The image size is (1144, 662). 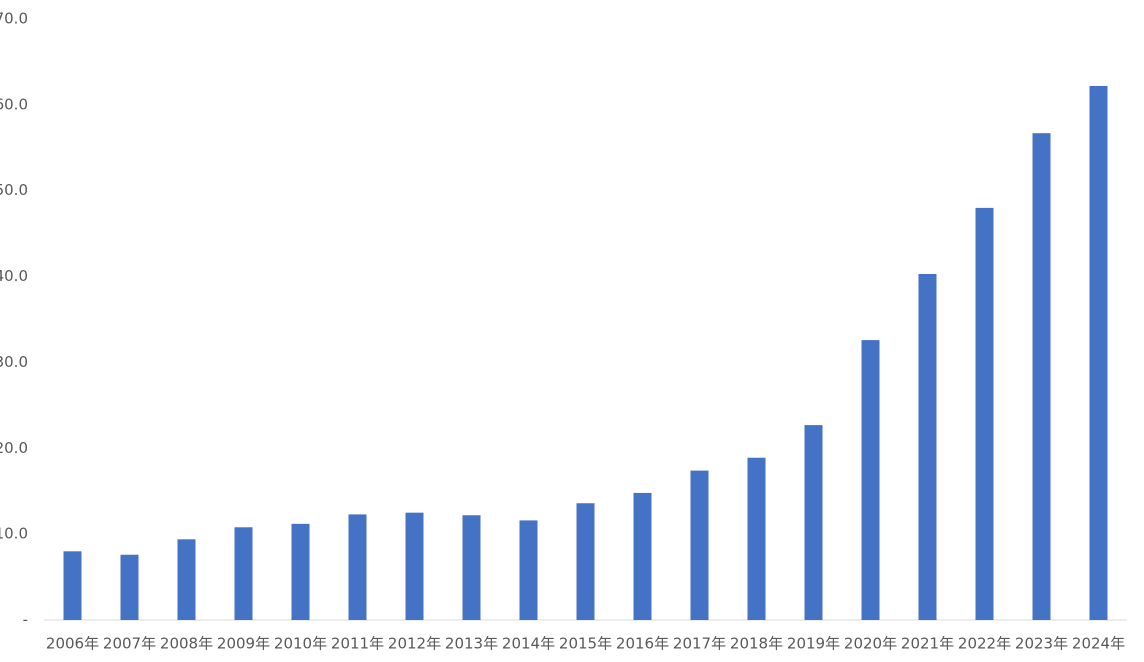 I want to click on x-tick-label: 2016年, so click(x=642, y=644).